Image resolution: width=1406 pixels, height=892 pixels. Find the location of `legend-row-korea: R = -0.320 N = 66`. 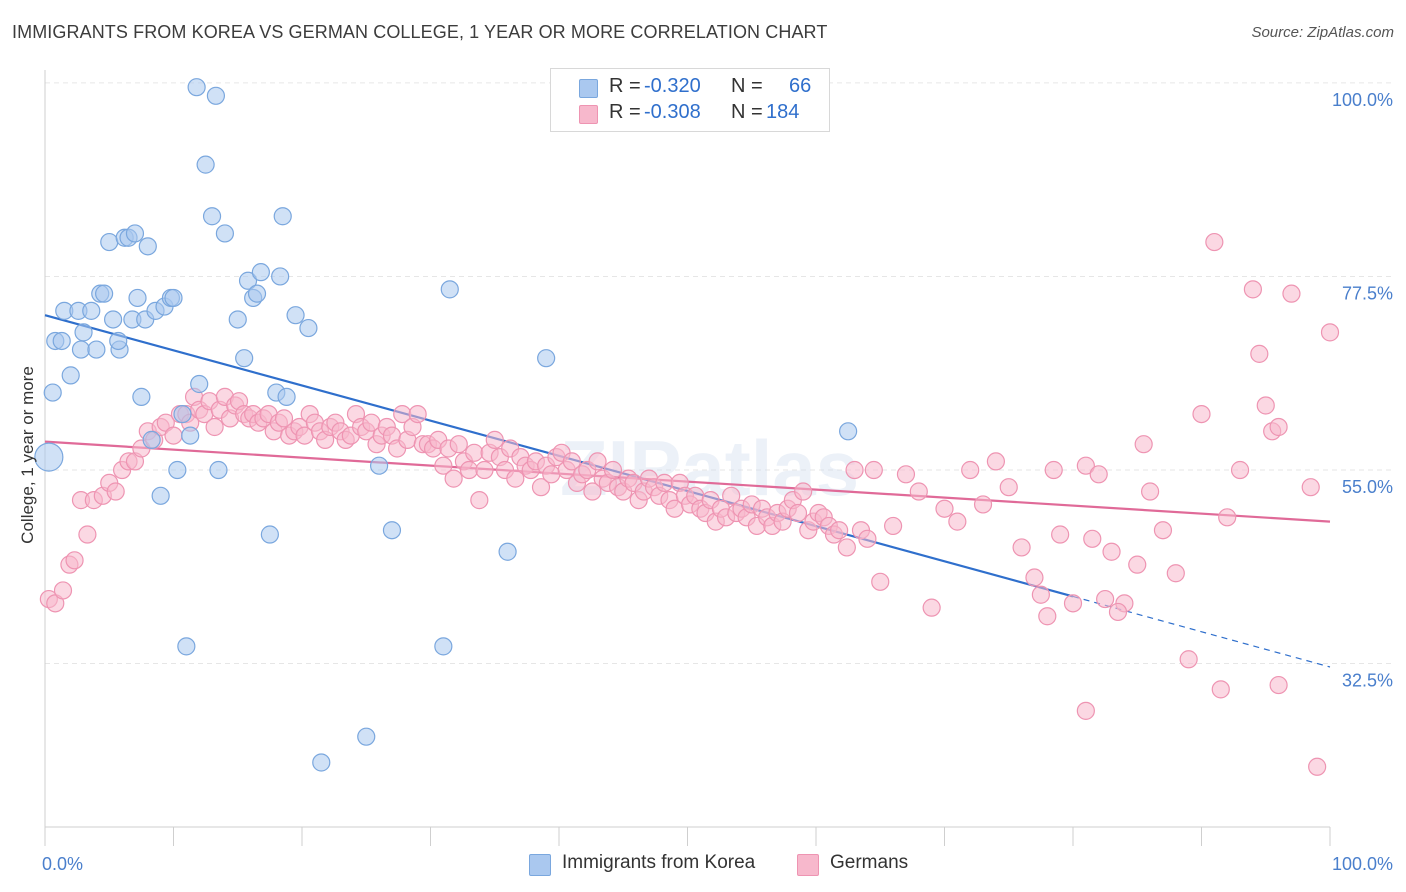

legend-row-korea: R = -0.320 N = 66 is located at coordinates (690, 88).